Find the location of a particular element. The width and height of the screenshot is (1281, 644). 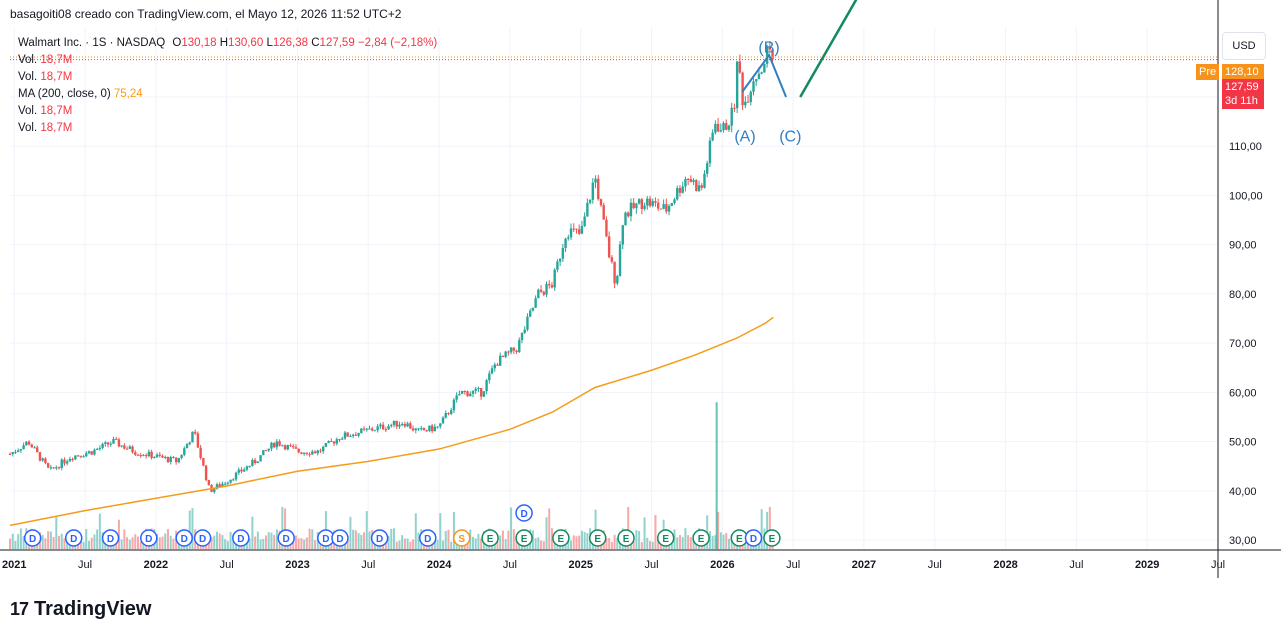

split-marker is located at coordinates (462, 538).